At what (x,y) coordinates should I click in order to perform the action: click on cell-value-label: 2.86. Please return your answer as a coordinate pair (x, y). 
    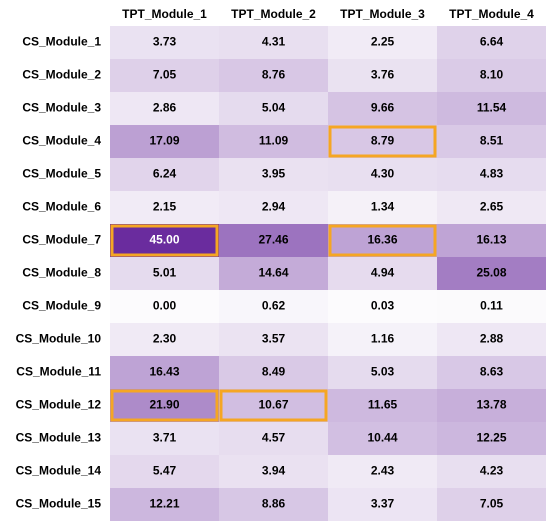
    Looking at the image, I should click on (165, 108).